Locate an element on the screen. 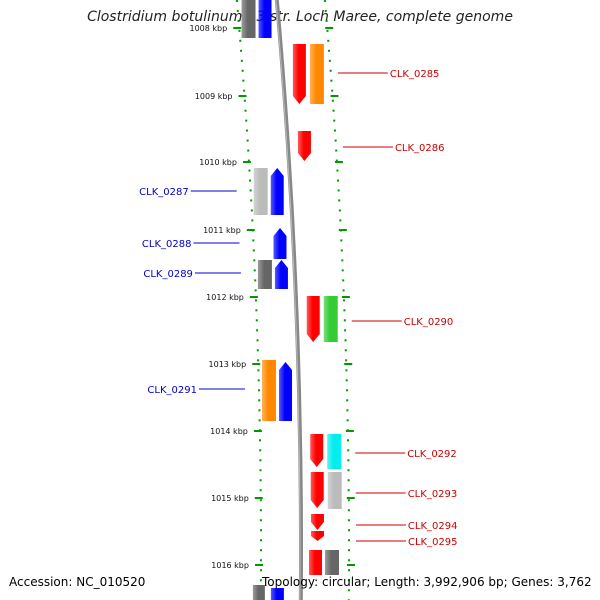  gene-label-clk_0289: CLK_0289 is located at coordinates (168, 274).